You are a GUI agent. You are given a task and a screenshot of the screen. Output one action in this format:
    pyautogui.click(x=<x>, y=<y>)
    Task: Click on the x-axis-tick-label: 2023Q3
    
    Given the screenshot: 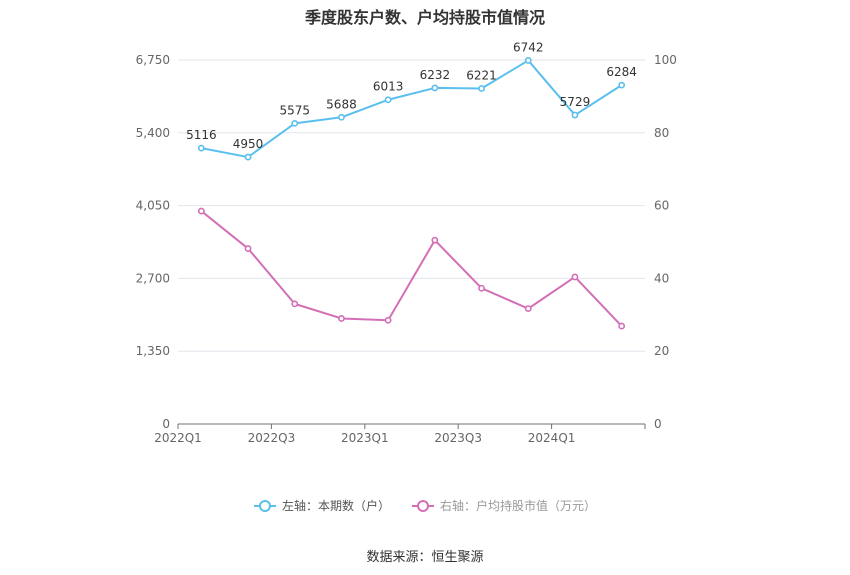 What is the action you would take?
    pyautogui.click(x=458, y=438)
    